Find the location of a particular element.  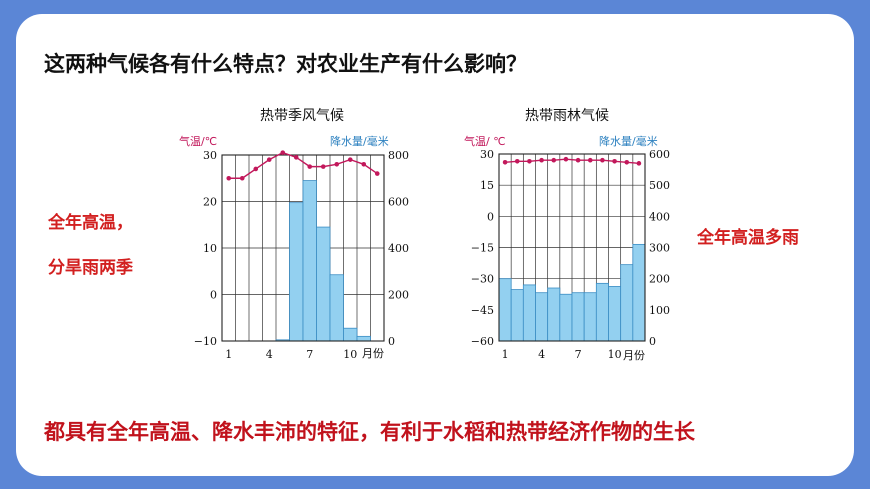

chart-title: 热带雨林气候 is located at coordinates (567, 116).